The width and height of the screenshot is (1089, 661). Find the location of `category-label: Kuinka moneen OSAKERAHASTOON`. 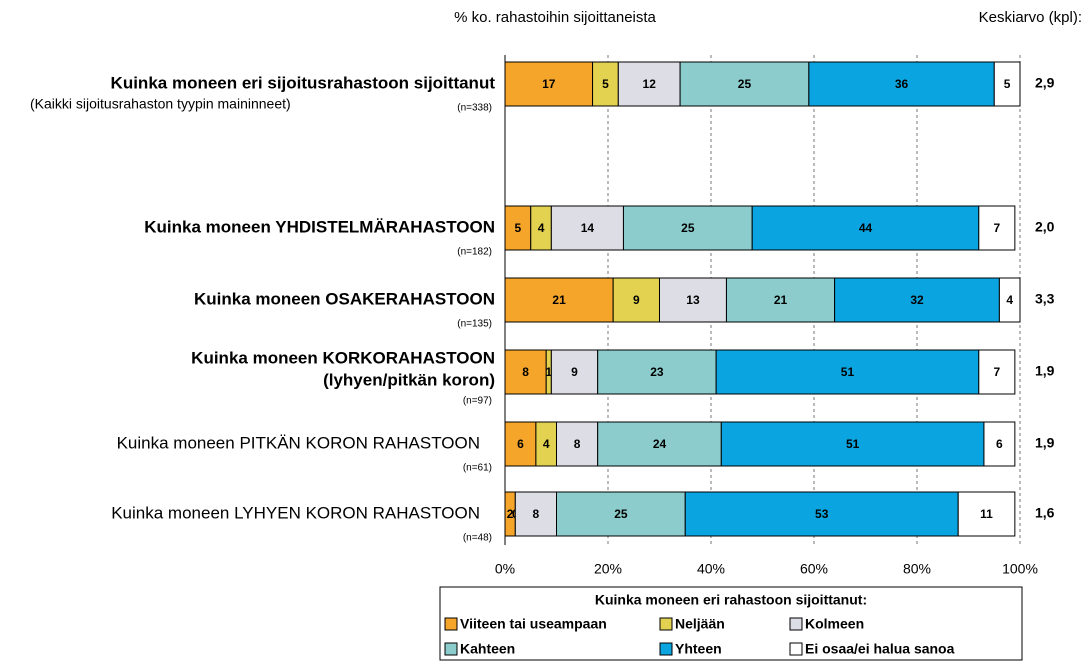

category-label: Kuinka moneen OSAKERAHASTOON is located at coordinates (344, 298).